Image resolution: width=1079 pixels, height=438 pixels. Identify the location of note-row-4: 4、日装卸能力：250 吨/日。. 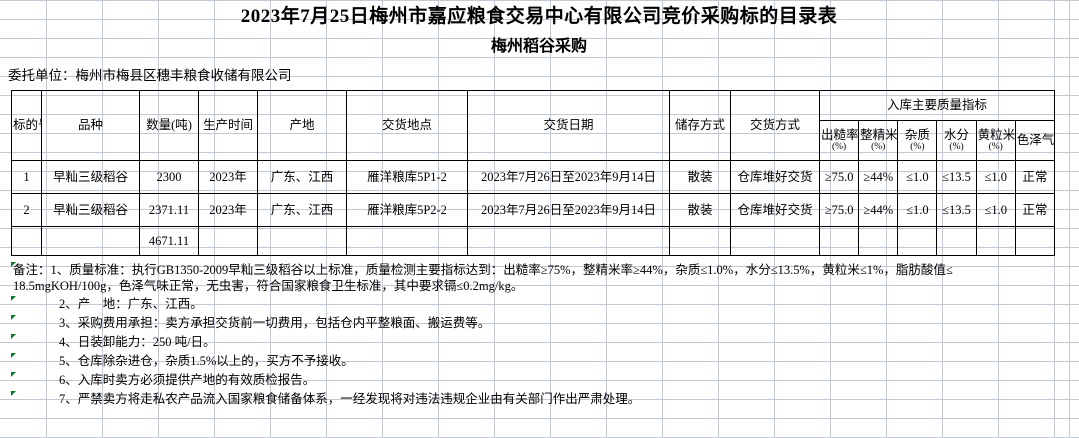
(533, 343).